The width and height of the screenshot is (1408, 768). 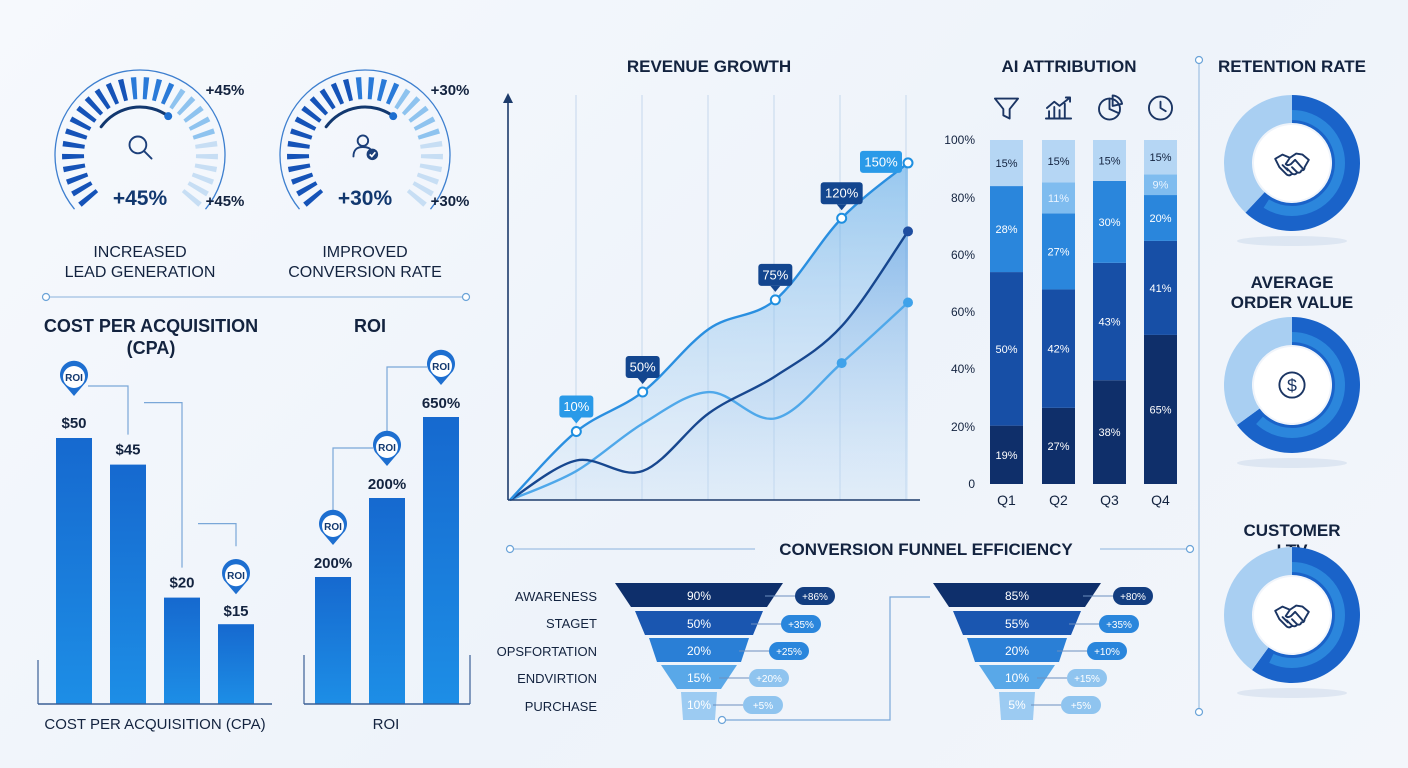 I want to click on gauges-panel: +45% +45% +45% +30% +30% +30%, so click(x=262, y=139).